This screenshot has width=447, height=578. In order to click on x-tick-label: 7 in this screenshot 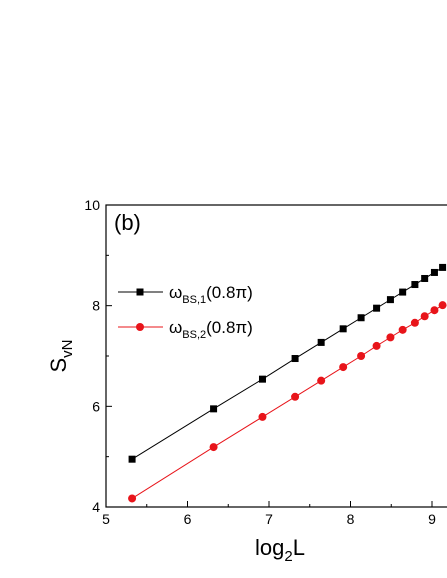, I will do `click(269, 519)`.